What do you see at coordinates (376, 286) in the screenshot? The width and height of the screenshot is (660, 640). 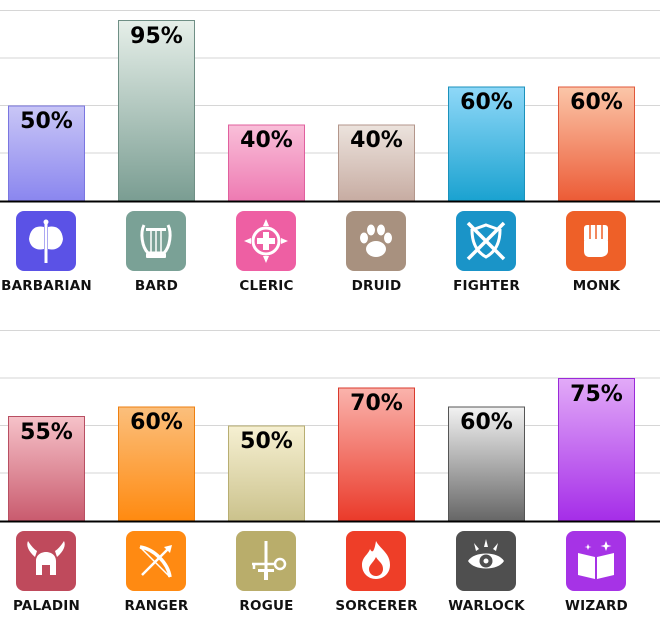 I see `category-label-druid: DRUID` at bounding box center [376, 286].